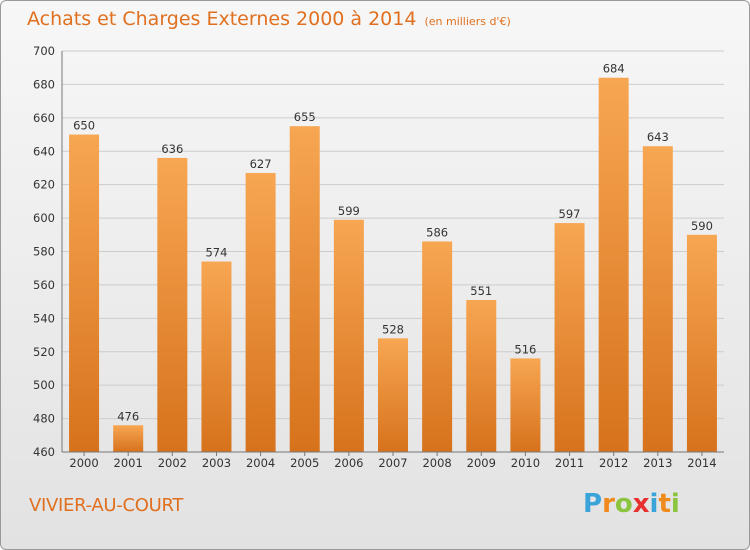 This screenshot has height=550, width=750. I want to click on logo-letter: r, so click(608, 504).